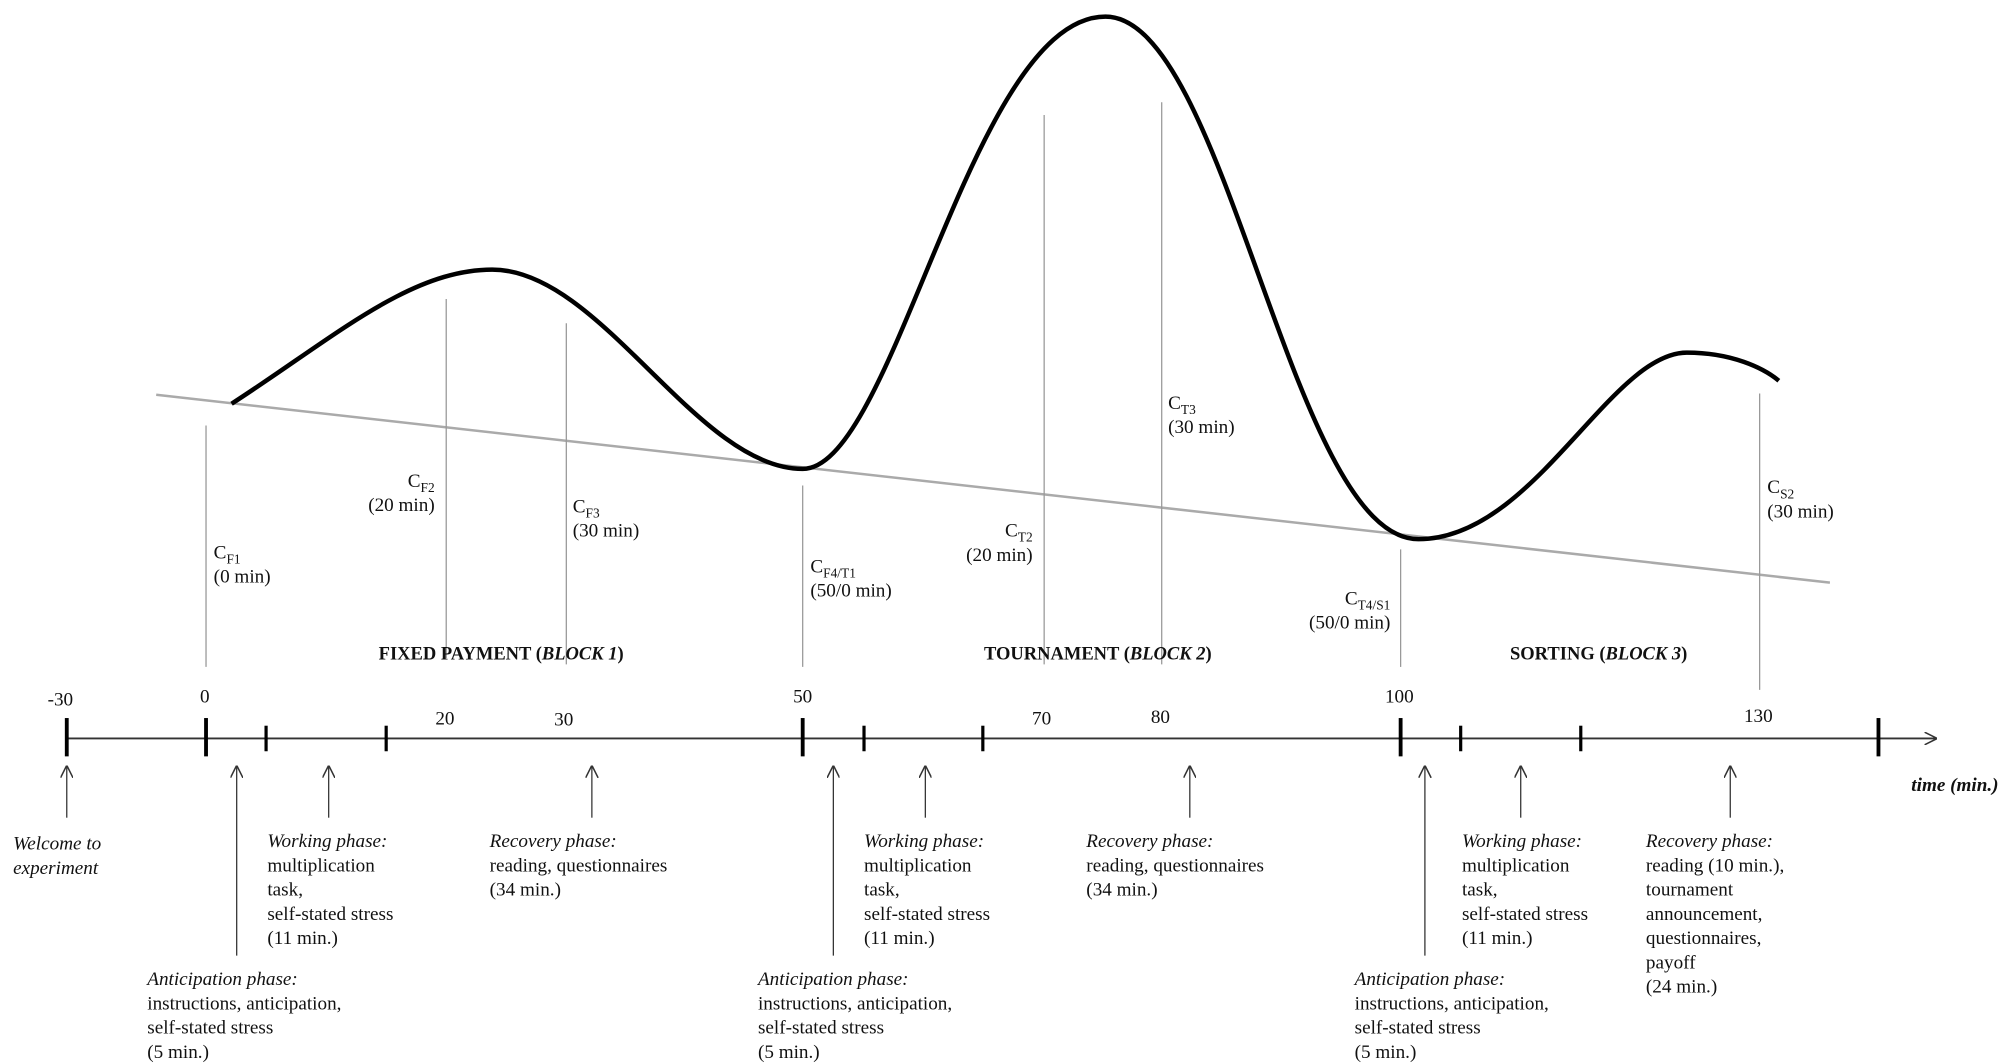  What do you see at coordinates (1715, 865) in the screenshot?
I see `phase-detail: reading (10 min.),` at bounding box center [1715, 865].